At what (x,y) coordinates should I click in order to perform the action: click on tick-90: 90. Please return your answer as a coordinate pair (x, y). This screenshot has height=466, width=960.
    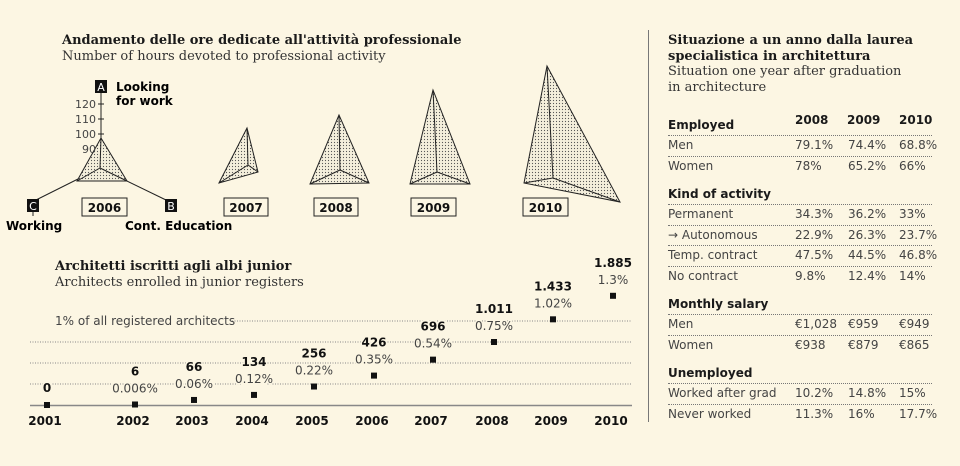
    Looking at the image, I should click on (89, 149).